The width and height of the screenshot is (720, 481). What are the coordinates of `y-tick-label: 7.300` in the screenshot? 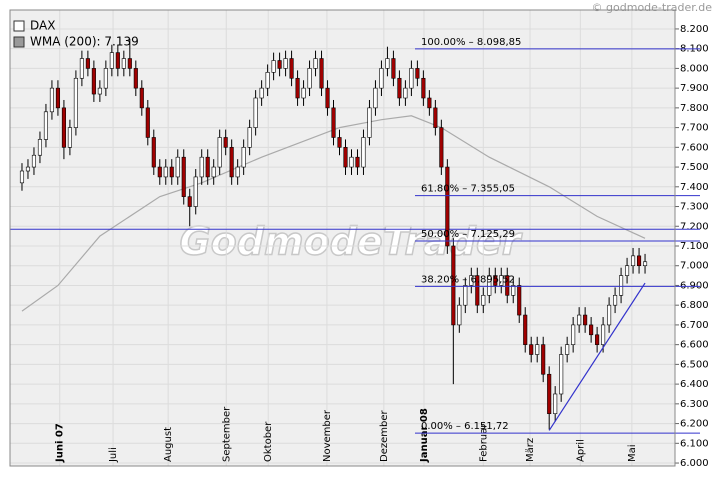 It's located at (694, 207).